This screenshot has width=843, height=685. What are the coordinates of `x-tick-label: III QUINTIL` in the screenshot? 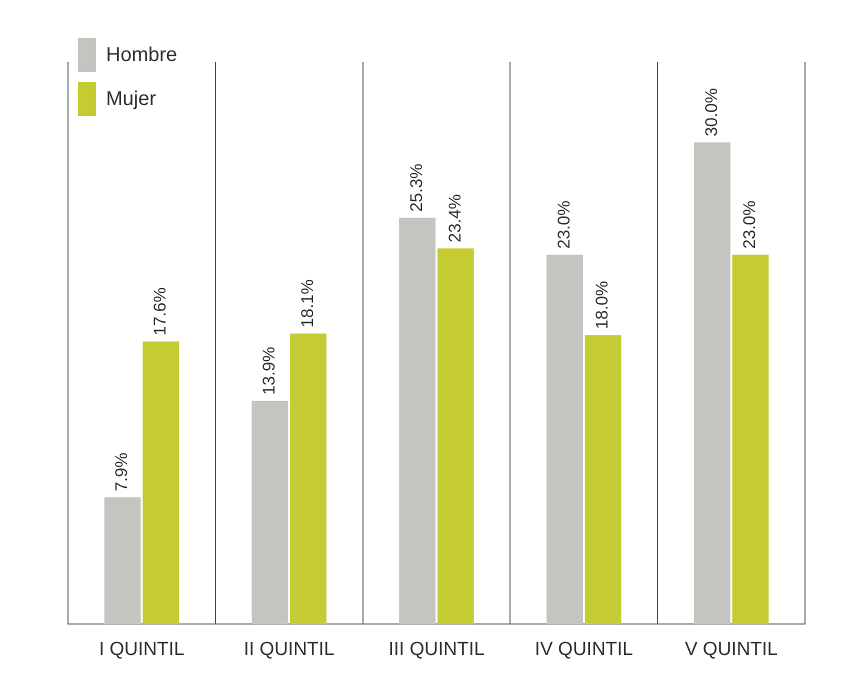 It's located at (436, 649).